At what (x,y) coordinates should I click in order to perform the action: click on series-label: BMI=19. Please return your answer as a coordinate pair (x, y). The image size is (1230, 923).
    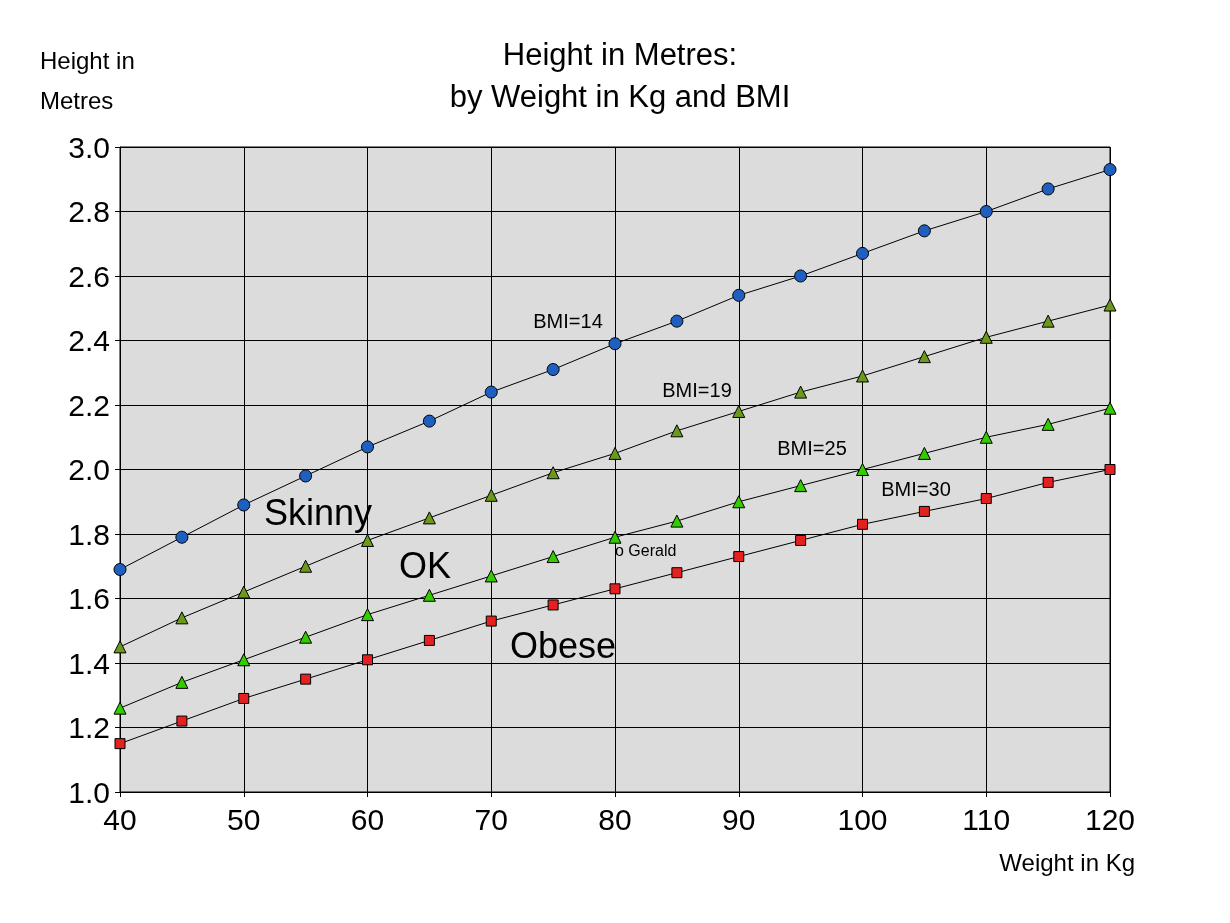
    Looking at the image, I should click on (697, 390).